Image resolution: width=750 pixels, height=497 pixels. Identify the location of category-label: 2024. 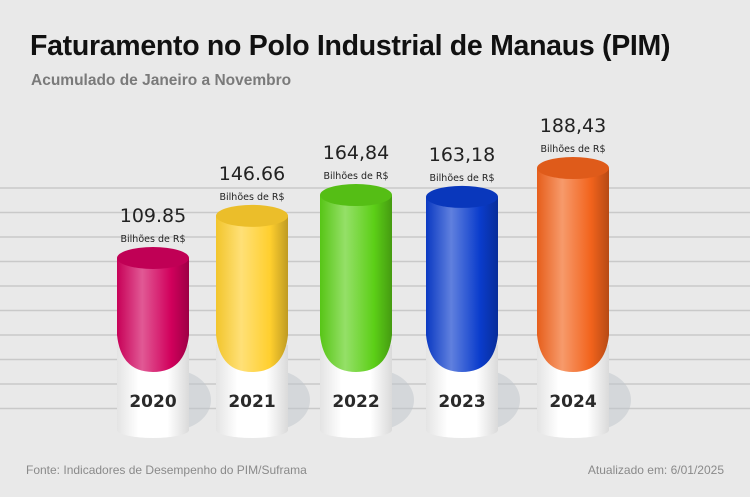
(572, 402).